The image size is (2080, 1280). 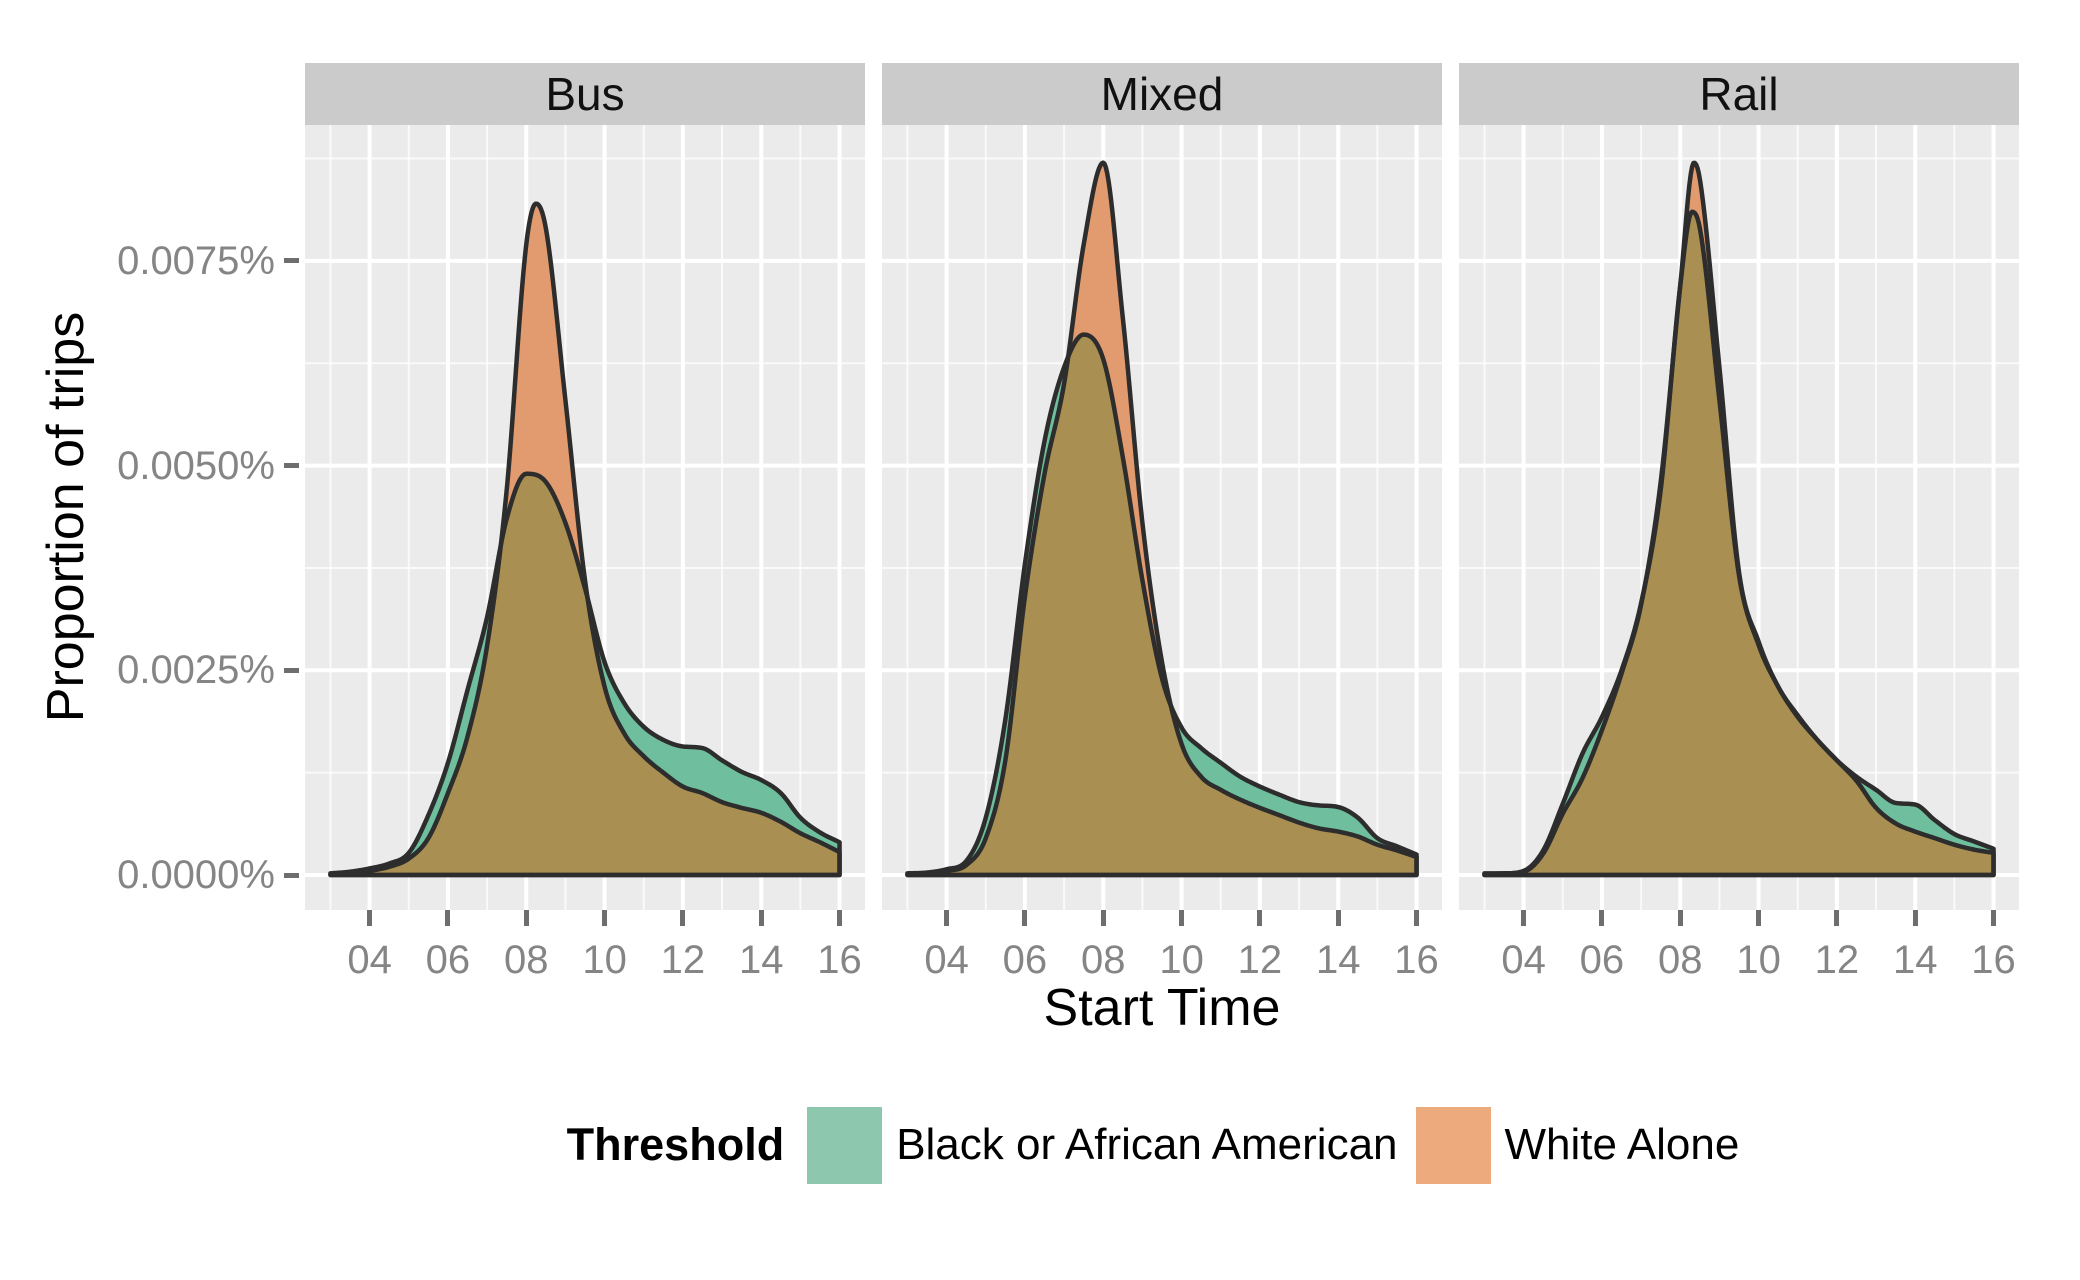 What do you see at coordinates (1162, 94) in the screenshot?
I see `facet-strip-mixed: Mixed` at bounding box center [1162, 94].